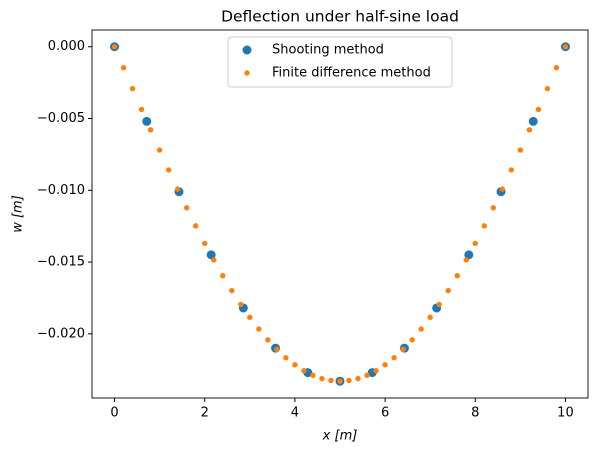  I want to click on y-tick-label: −0.010, so click(61, 190).